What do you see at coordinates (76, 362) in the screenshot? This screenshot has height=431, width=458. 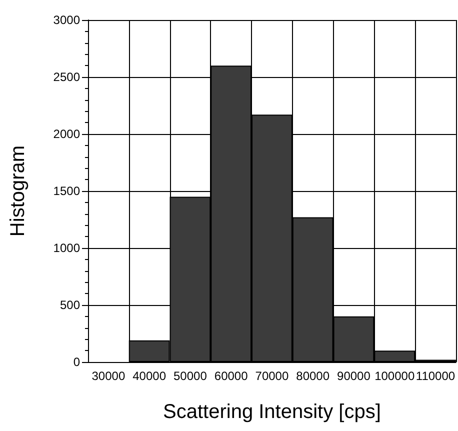 I see `y-tick-label: 0` at bounding box center [76, 362].